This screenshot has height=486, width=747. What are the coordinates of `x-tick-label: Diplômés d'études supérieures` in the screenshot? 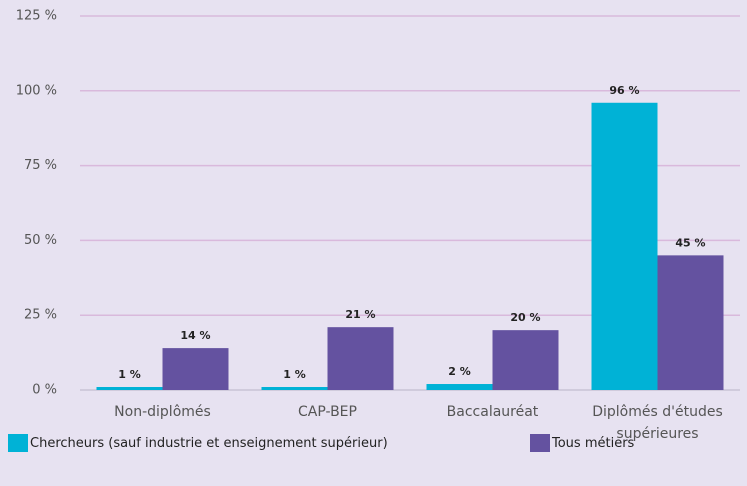 It's located at (657, 423).